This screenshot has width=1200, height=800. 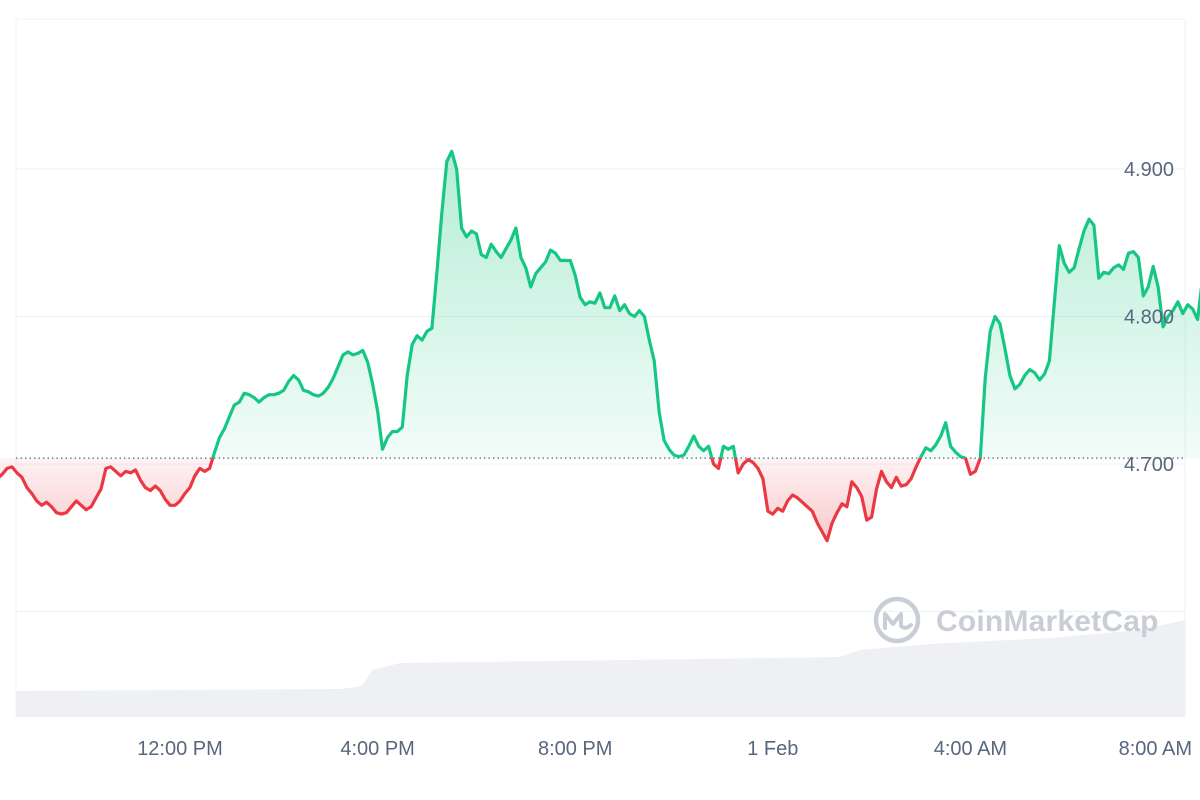 I want to click on x-tick-label: 8:00 AM, so click(x=1155, y=749).